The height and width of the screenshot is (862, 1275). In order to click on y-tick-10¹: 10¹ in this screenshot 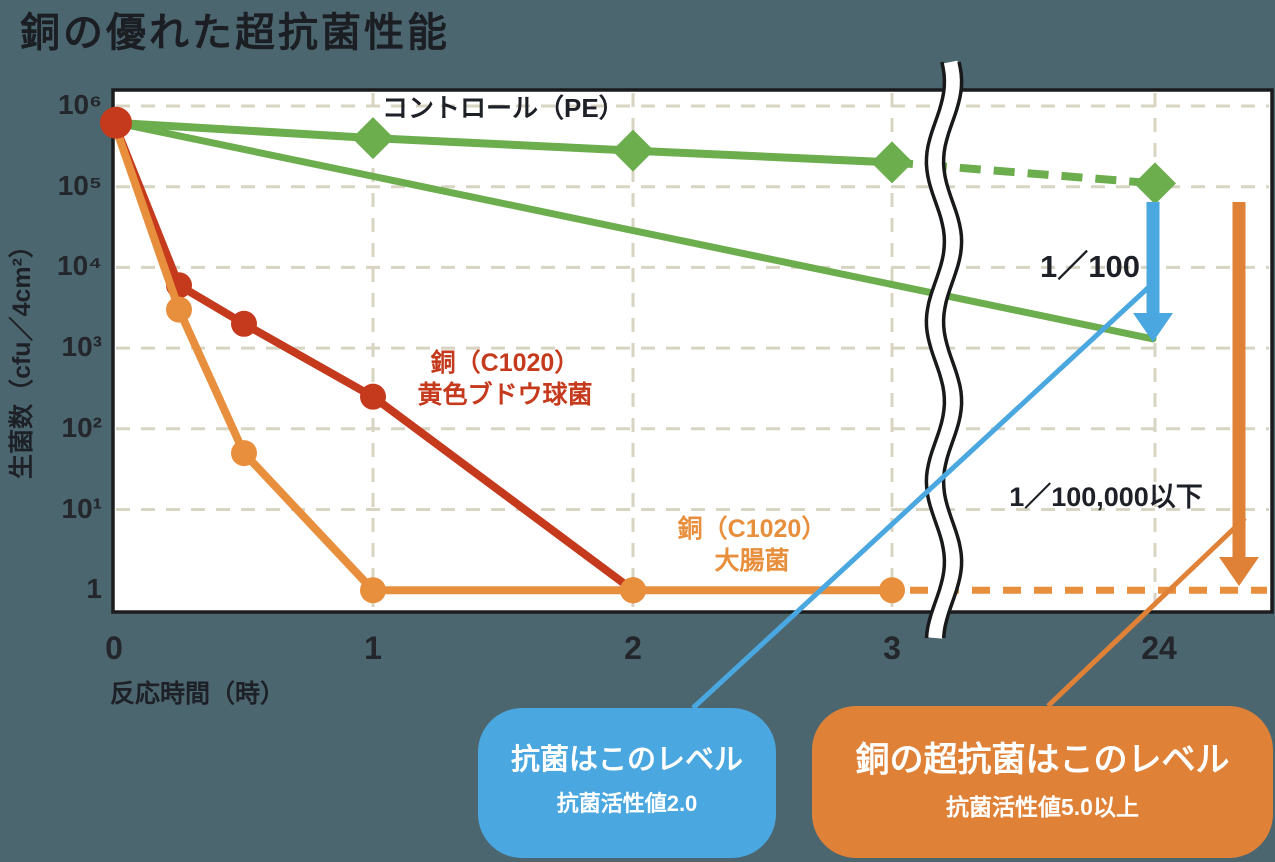, I will do `click(81, 508)`.